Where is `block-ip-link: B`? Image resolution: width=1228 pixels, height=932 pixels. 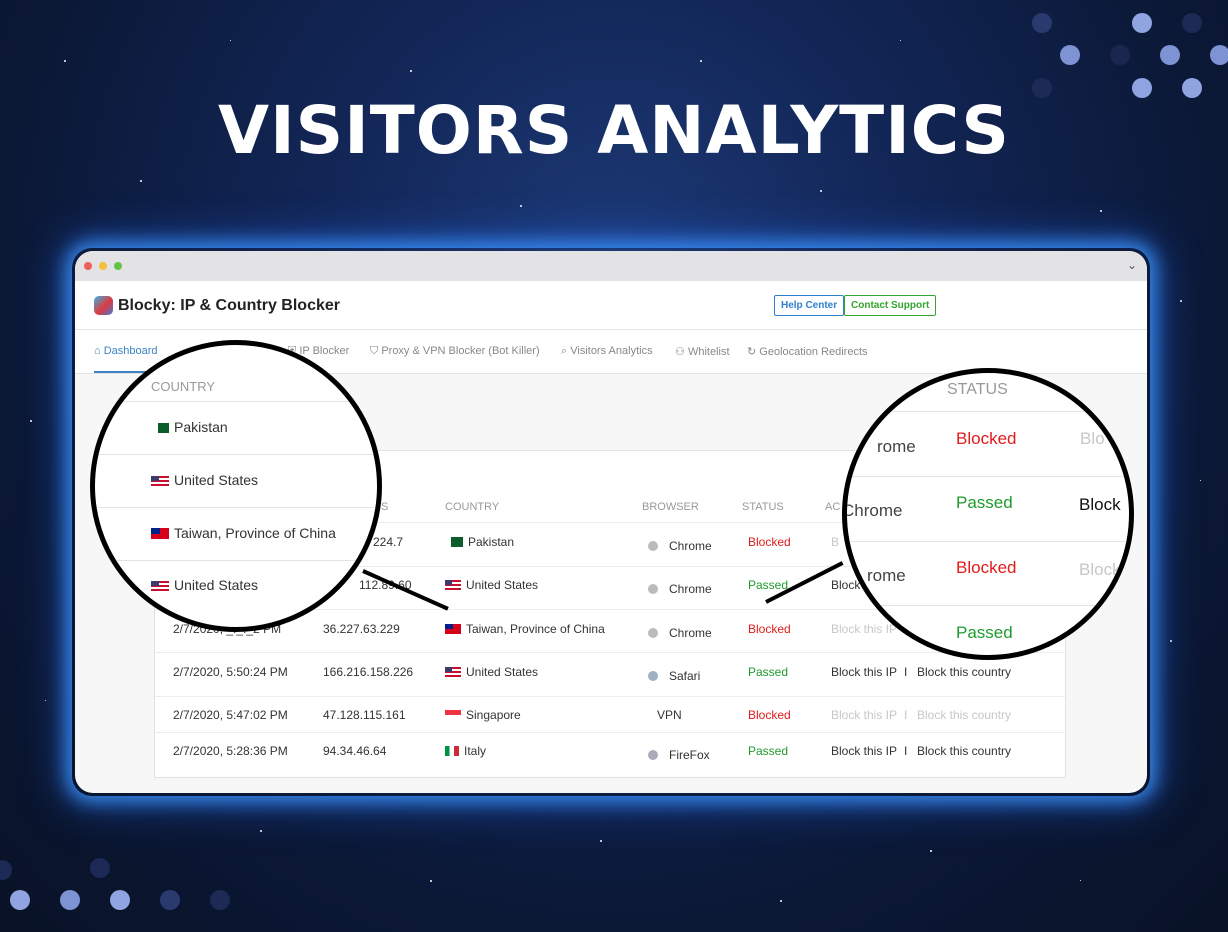
block-ip-link: B is located at coordinates (835, 542).